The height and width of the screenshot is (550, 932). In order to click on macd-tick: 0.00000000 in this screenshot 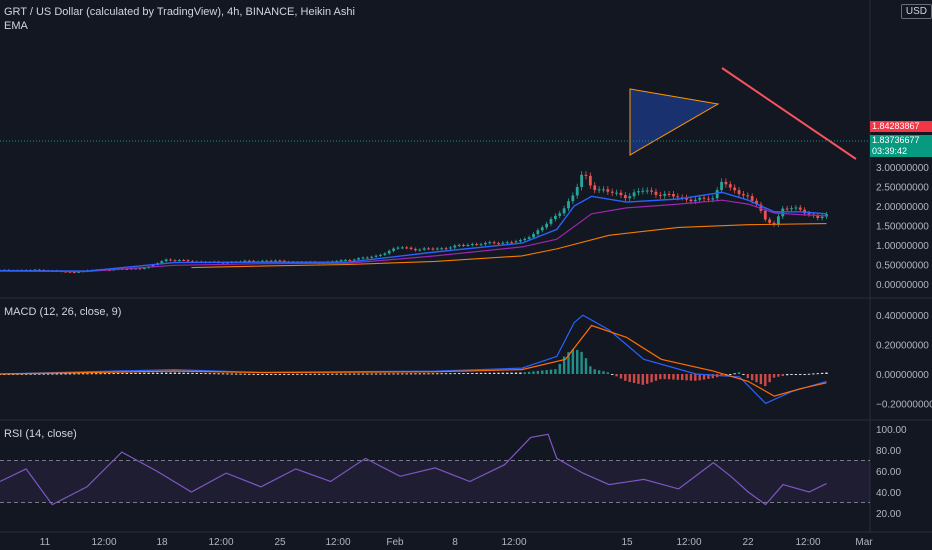, I will do `click(902, 375)`.